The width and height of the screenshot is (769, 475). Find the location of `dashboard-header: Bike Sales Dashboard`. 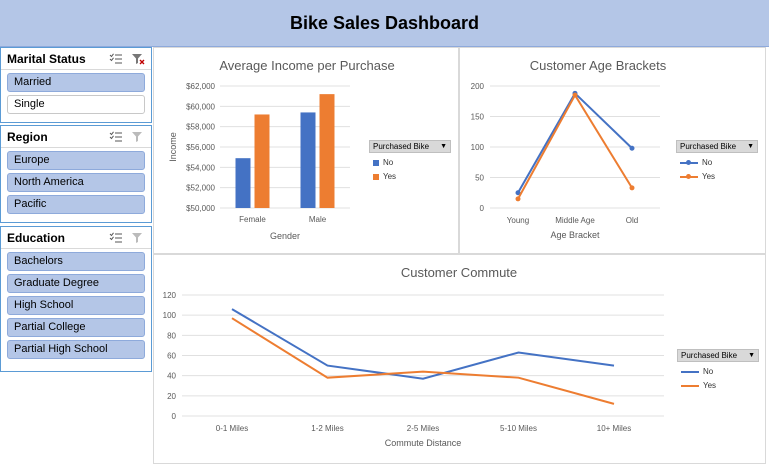

dashboard-header: Bike Sales Dashboard is located at coordinates (384, 23).